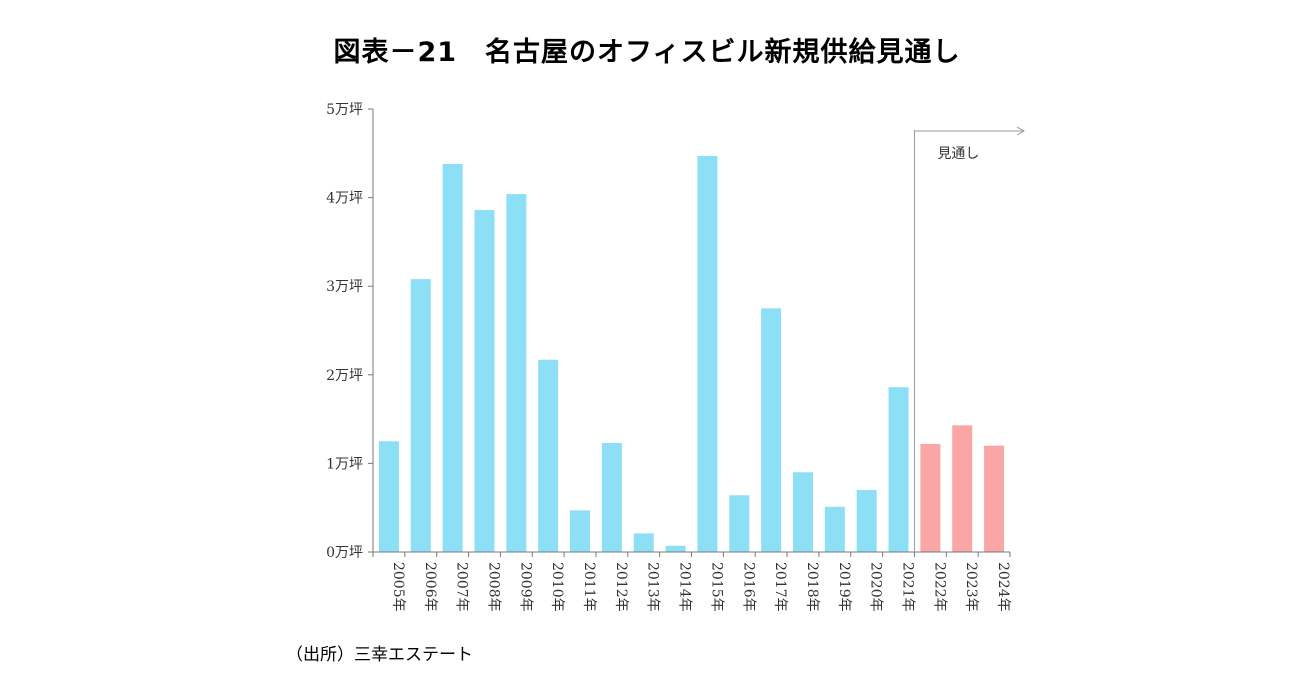 Image resolution: width=1294 pixels, height=699 pixels. What do you see at coordinates (971, 587) in the screenshot?
I see `x-tick-label: 2023年` at bounding box center [971, 587].